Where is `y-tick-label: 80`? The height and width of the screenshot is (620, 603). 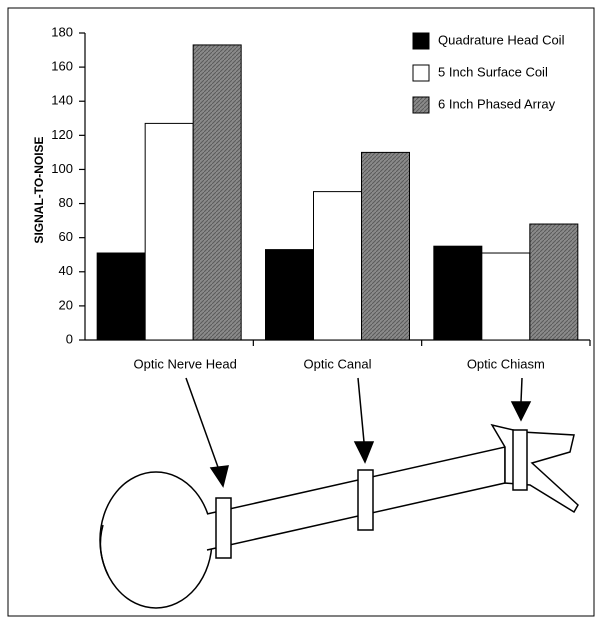 y-tick-label: 80 is located at coordinates (66, 202).